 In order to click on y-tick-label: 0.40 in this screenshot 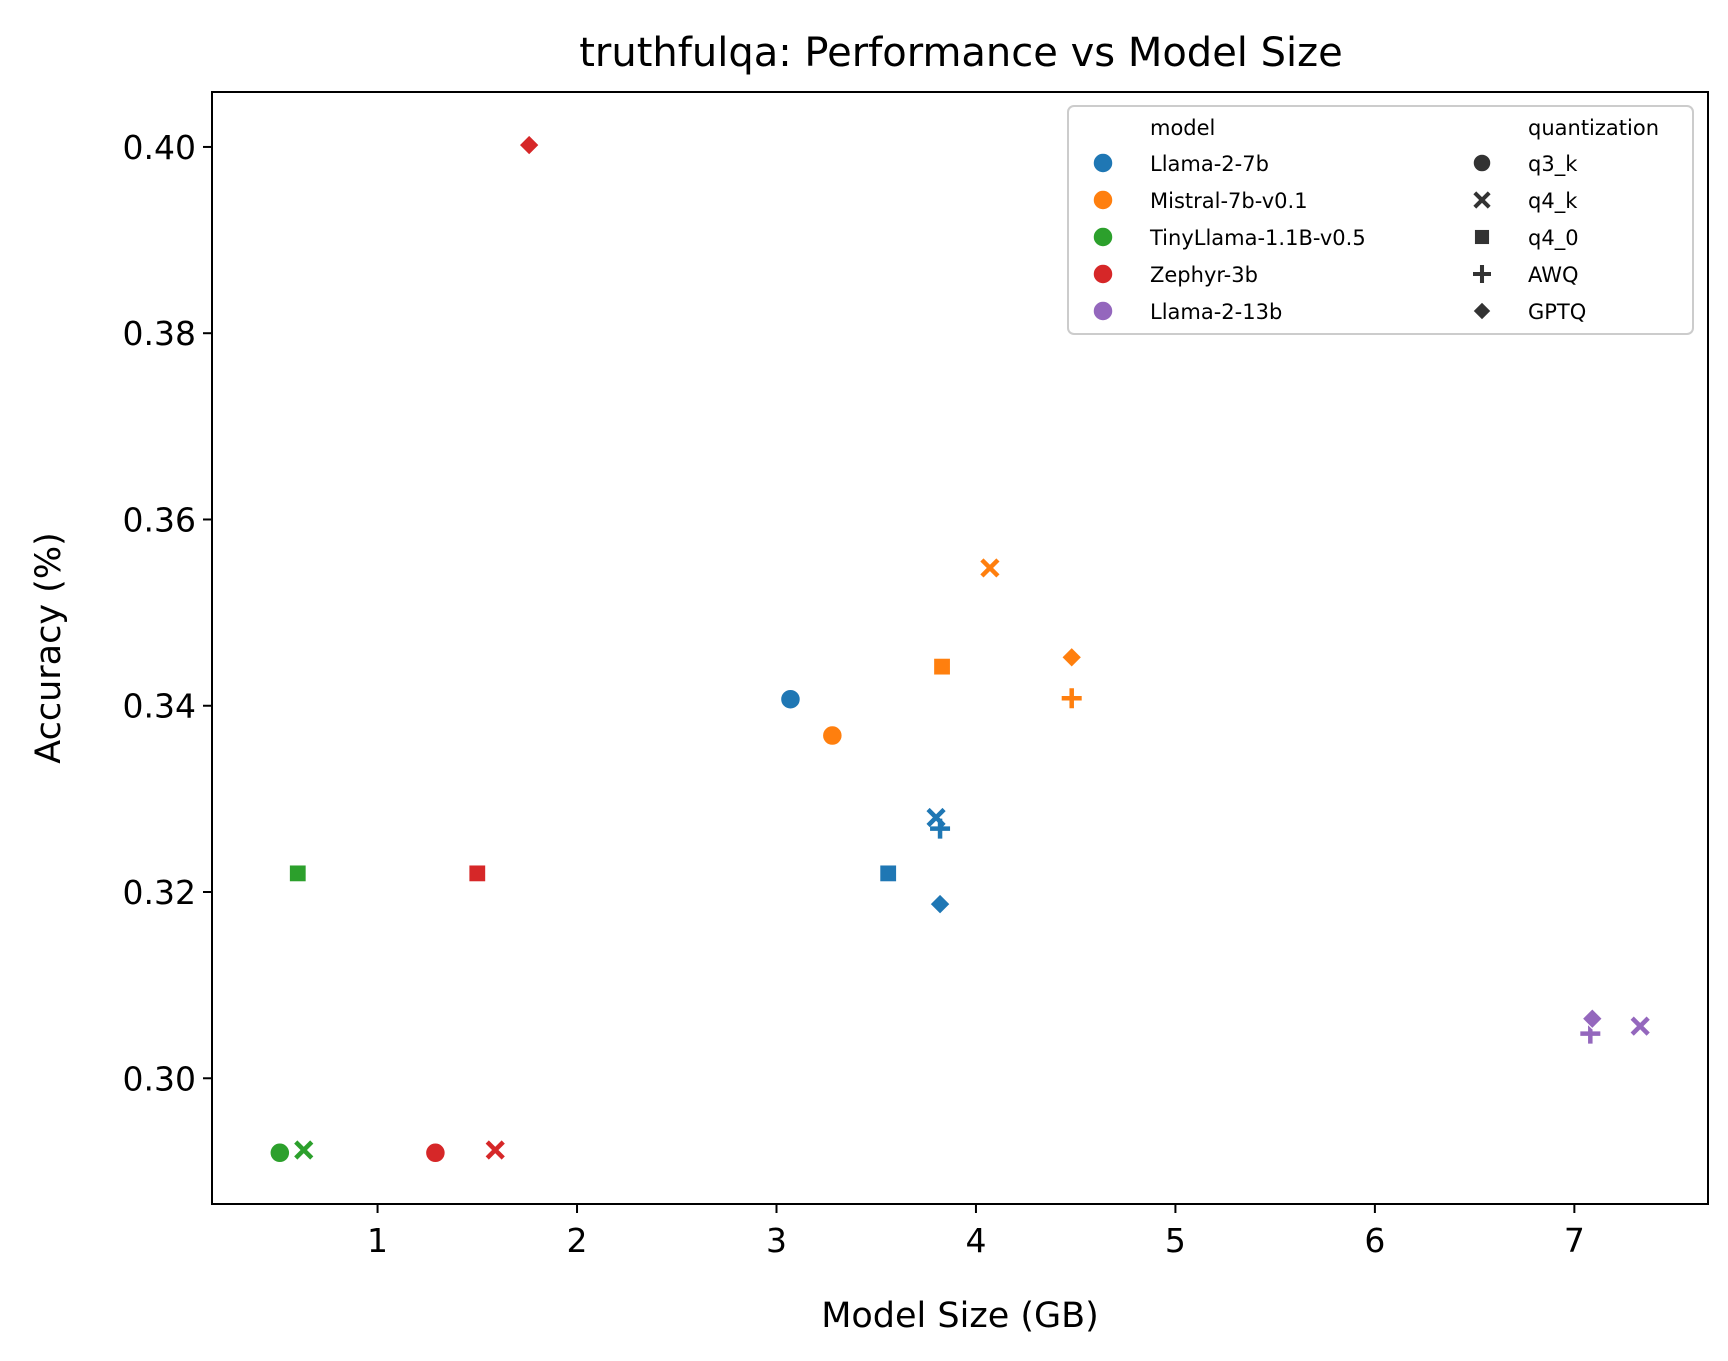, I will do `click(159, 147)`.